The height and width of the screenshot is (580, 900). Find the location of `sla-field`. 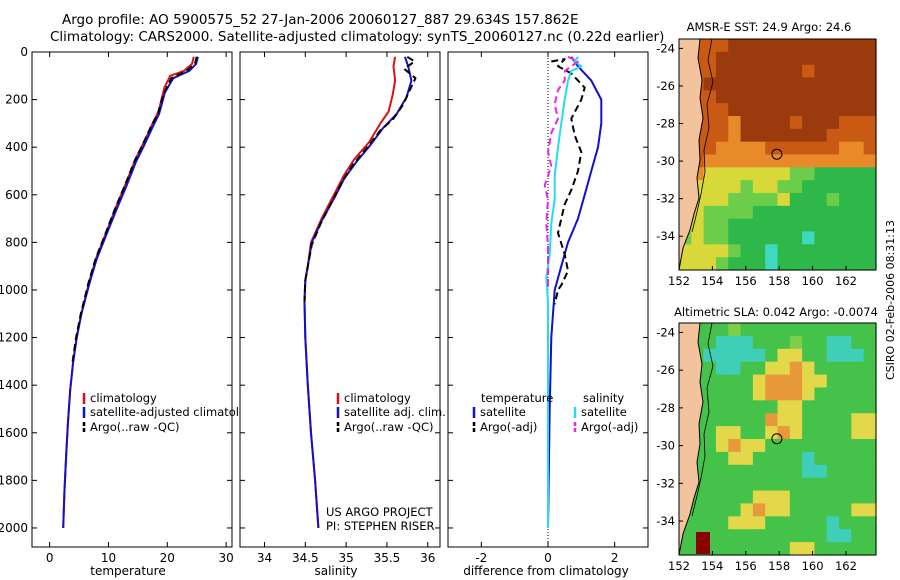

sla-field is located at coordinates (778, 439).